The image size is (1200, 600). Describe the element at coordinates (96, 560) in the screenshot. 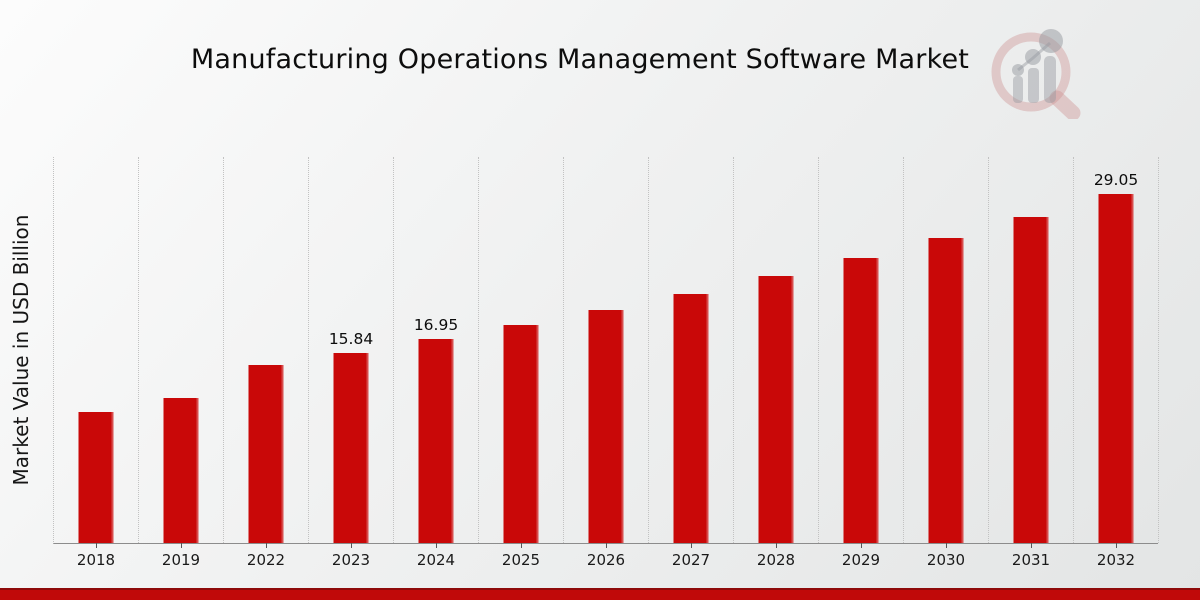

I see `x-axis-tick-label: 2018` at that location.